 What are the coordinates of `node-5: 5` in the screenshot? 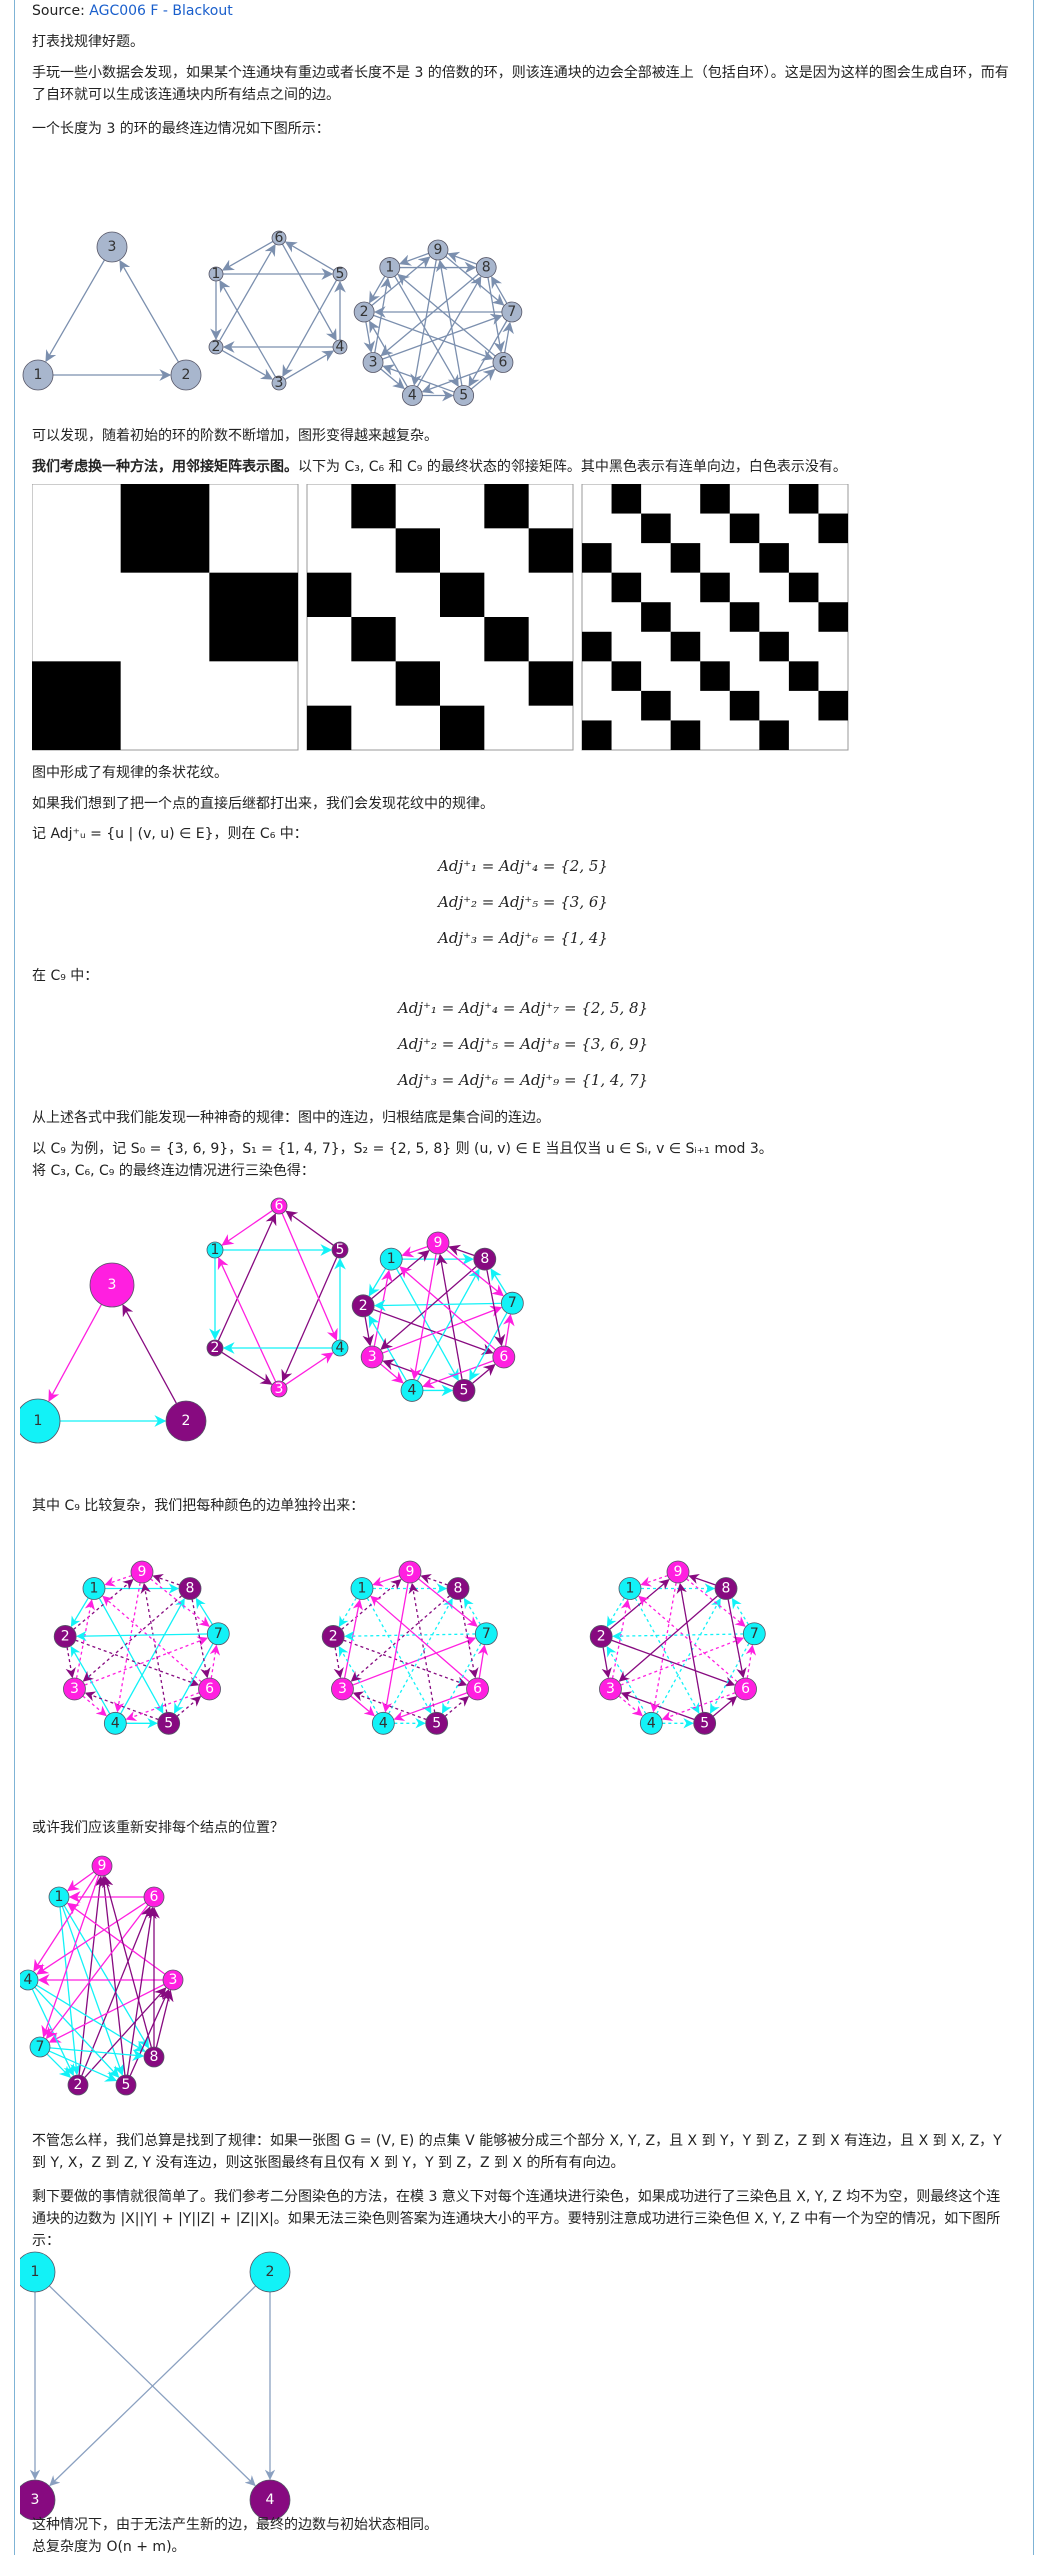 It's located at (340, 1250).